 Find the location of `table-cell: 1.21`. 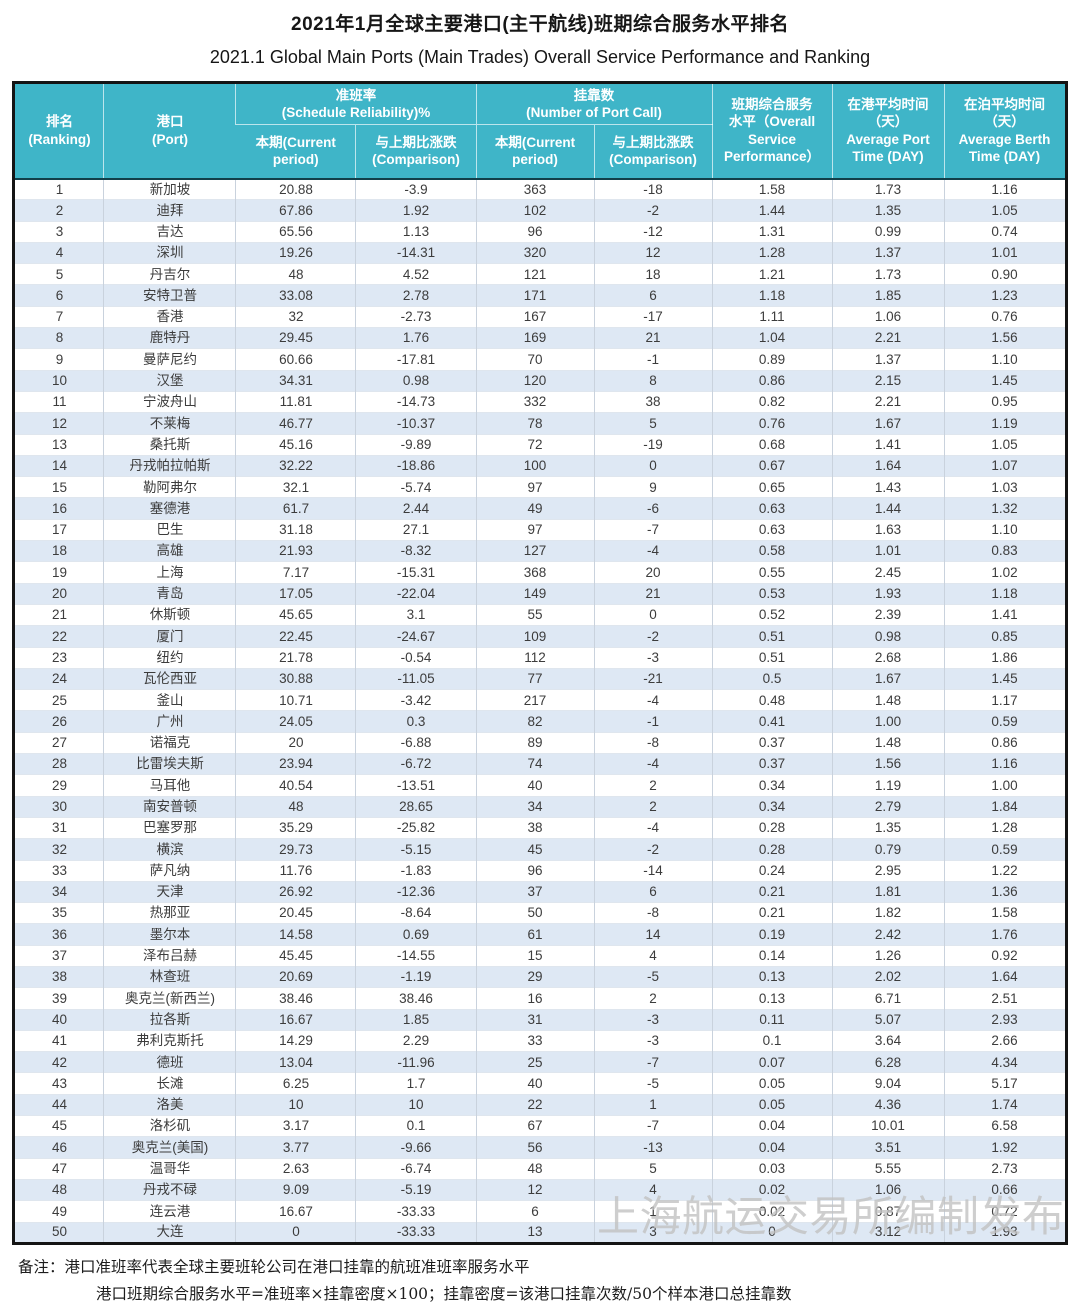

table-cell: 1.21 is located at coordinates (772, 274).